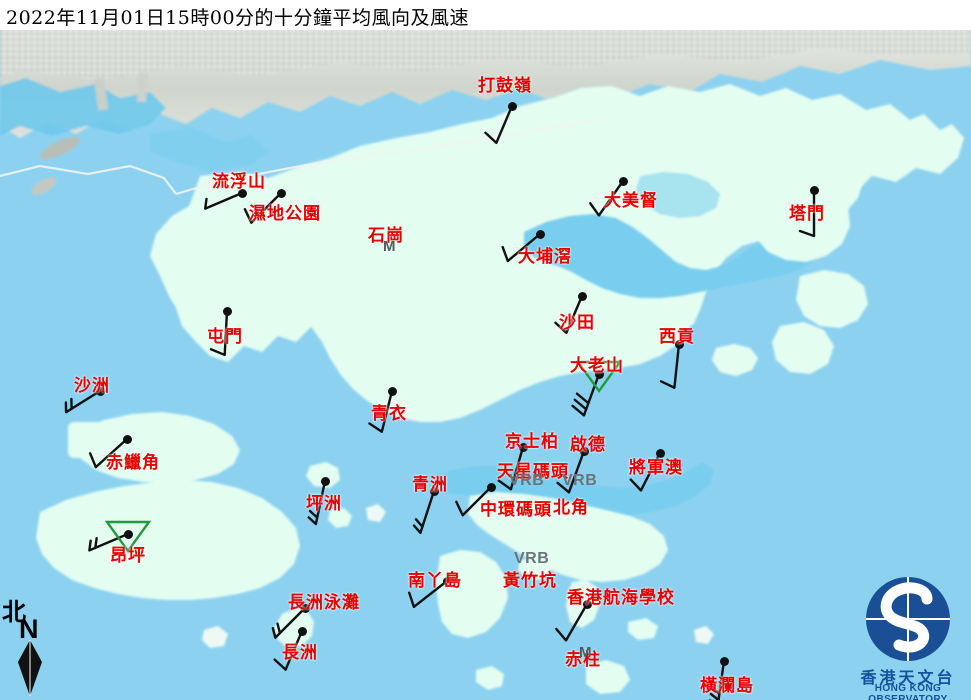  Describe the element at coordinates (532, 442) in the screenshot. I see `station-label: 京士柏` at that location.